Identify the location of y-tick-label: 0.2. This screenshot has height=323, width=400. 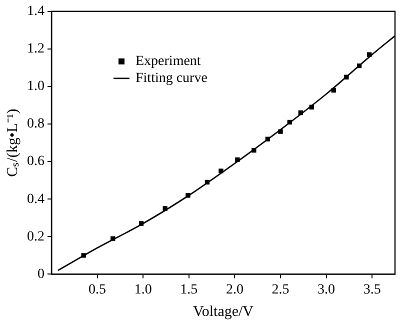
(35, 236).